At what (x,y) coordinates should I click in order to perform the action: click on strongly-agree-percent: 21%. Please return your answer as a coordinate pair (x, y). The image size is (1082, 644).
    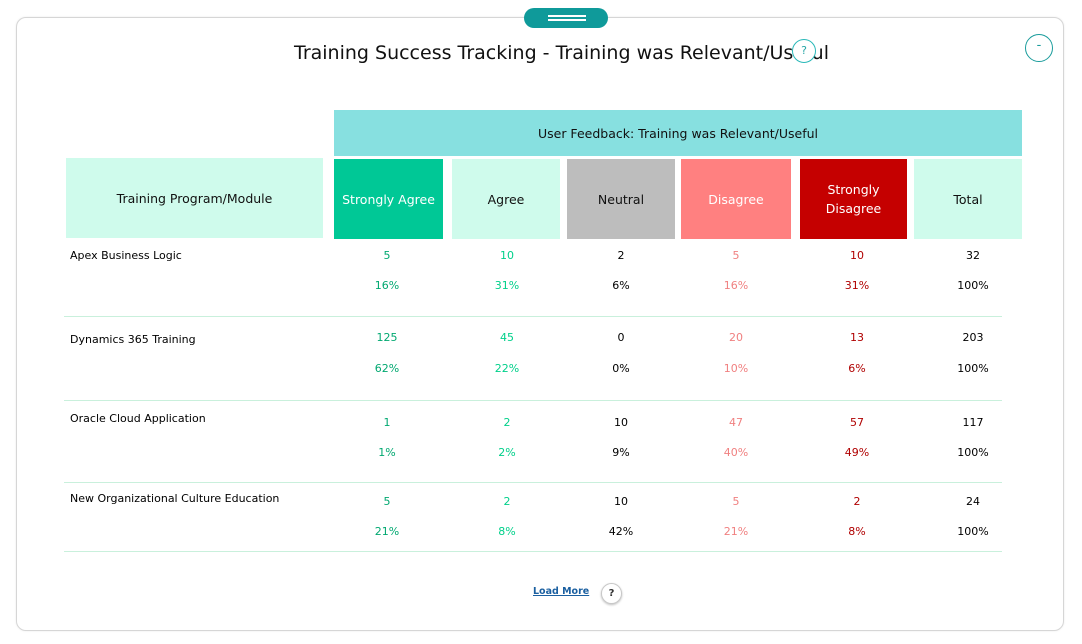
    Looking at the image, I should click on (387, 531).